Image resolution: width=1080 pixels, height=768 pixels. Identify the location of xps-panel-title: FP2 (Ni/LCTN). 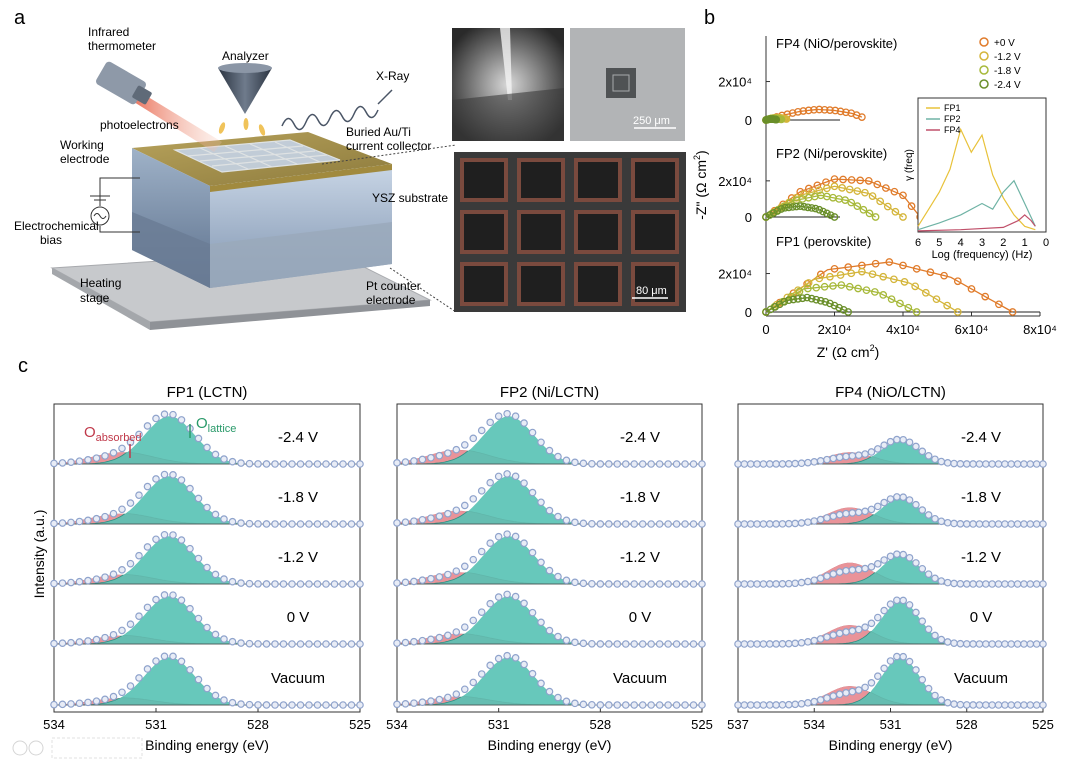
(549, 392).